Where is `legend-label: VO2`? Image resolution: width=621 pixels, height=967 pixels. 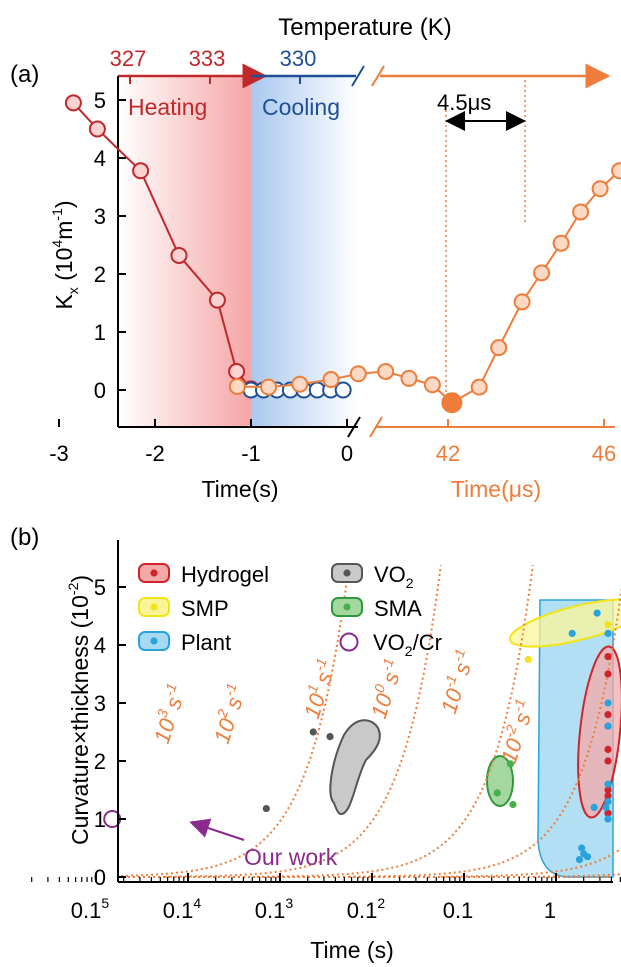
legend-label: VO2 is located at coordinates (394, 576).